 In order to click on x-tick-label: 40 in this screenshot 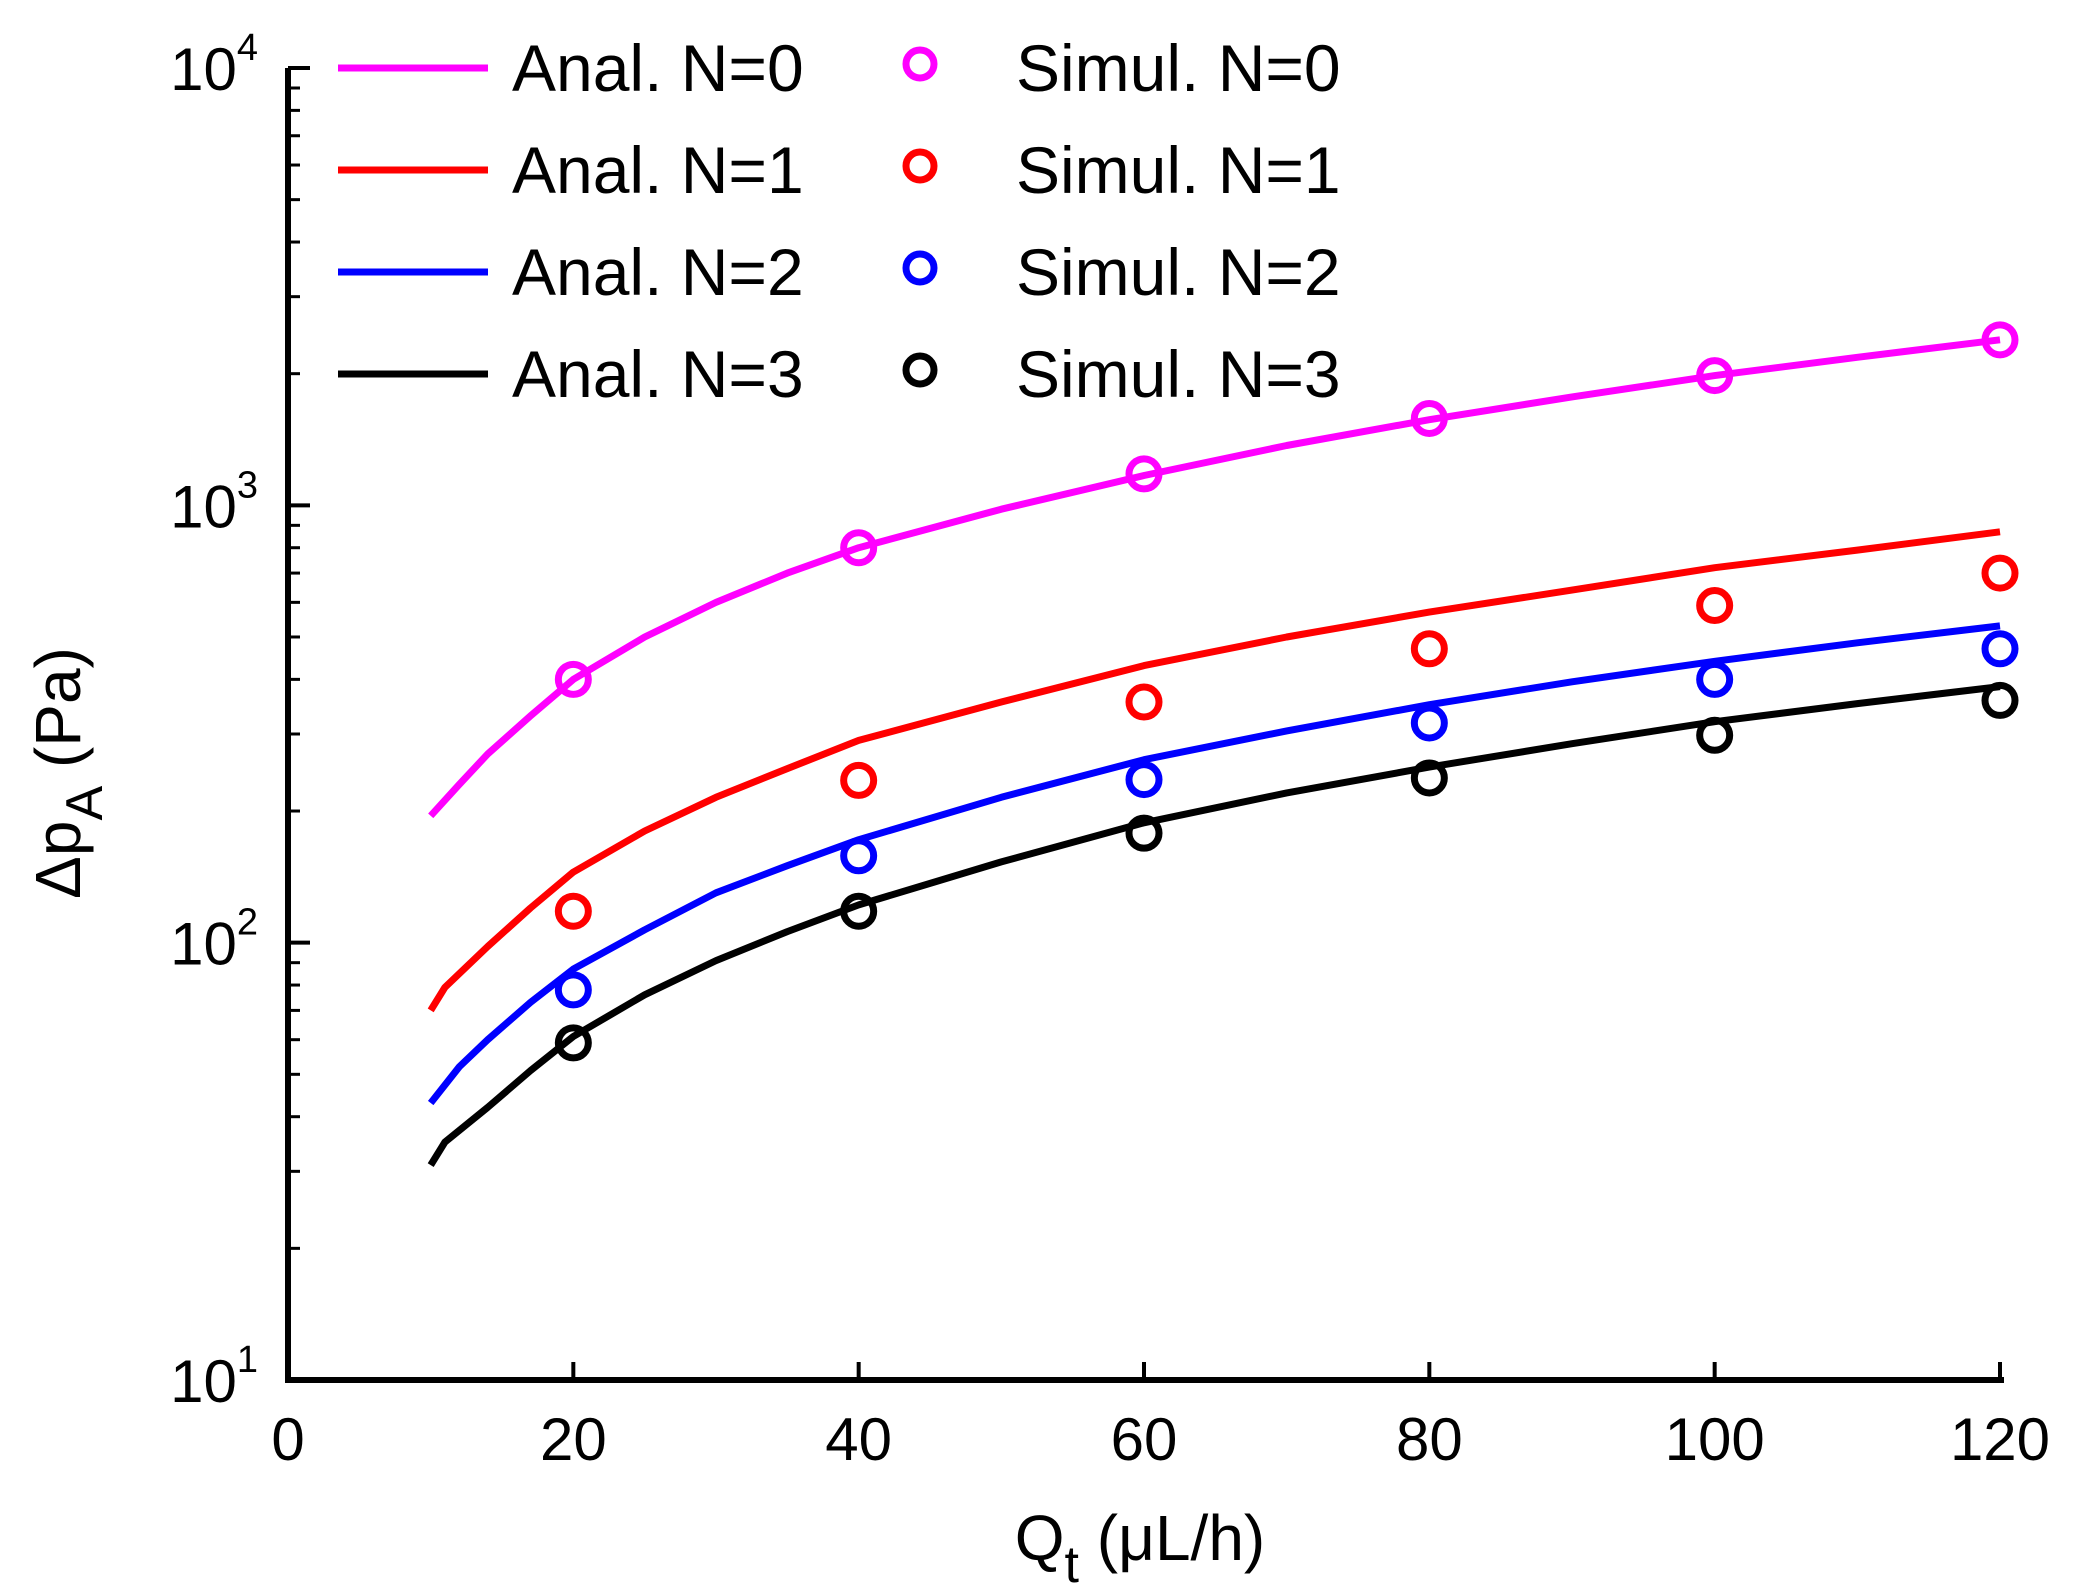, I will do `click(858, 1439)`.